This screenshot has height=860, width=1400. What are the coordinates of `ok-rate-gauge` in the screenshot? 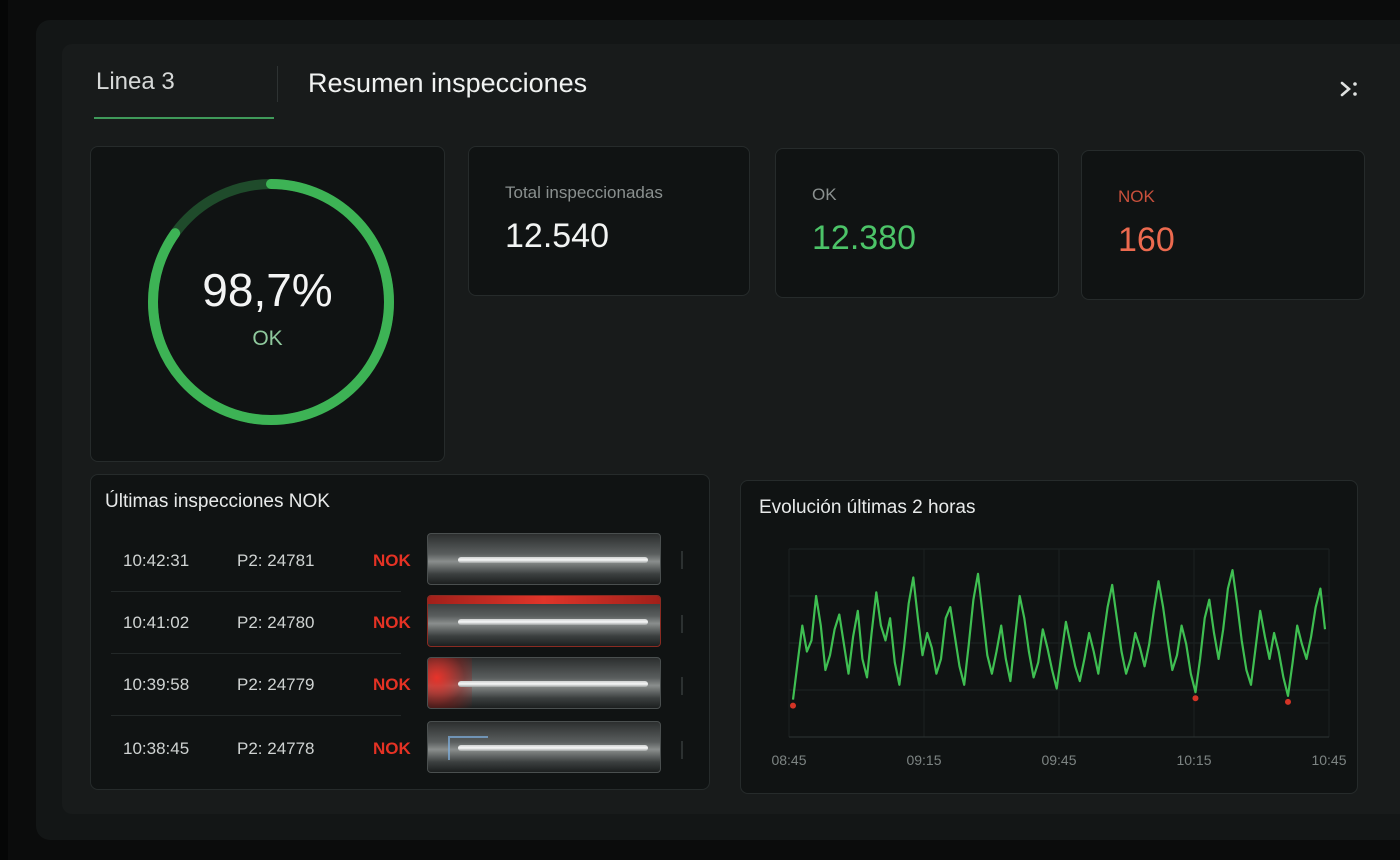 It's located at (271, 302).